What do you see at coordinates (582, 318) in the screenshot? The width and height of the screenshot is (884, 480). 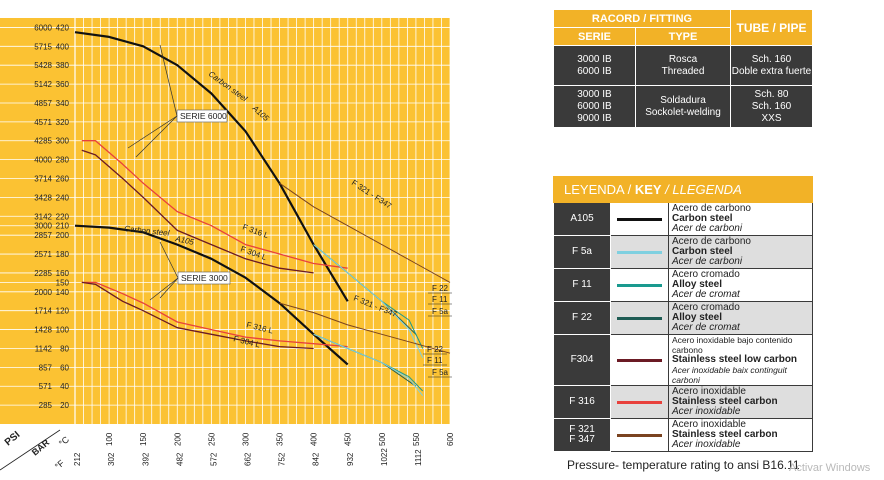 I see `legend-code: F 22` at bounding box center [582, 318].